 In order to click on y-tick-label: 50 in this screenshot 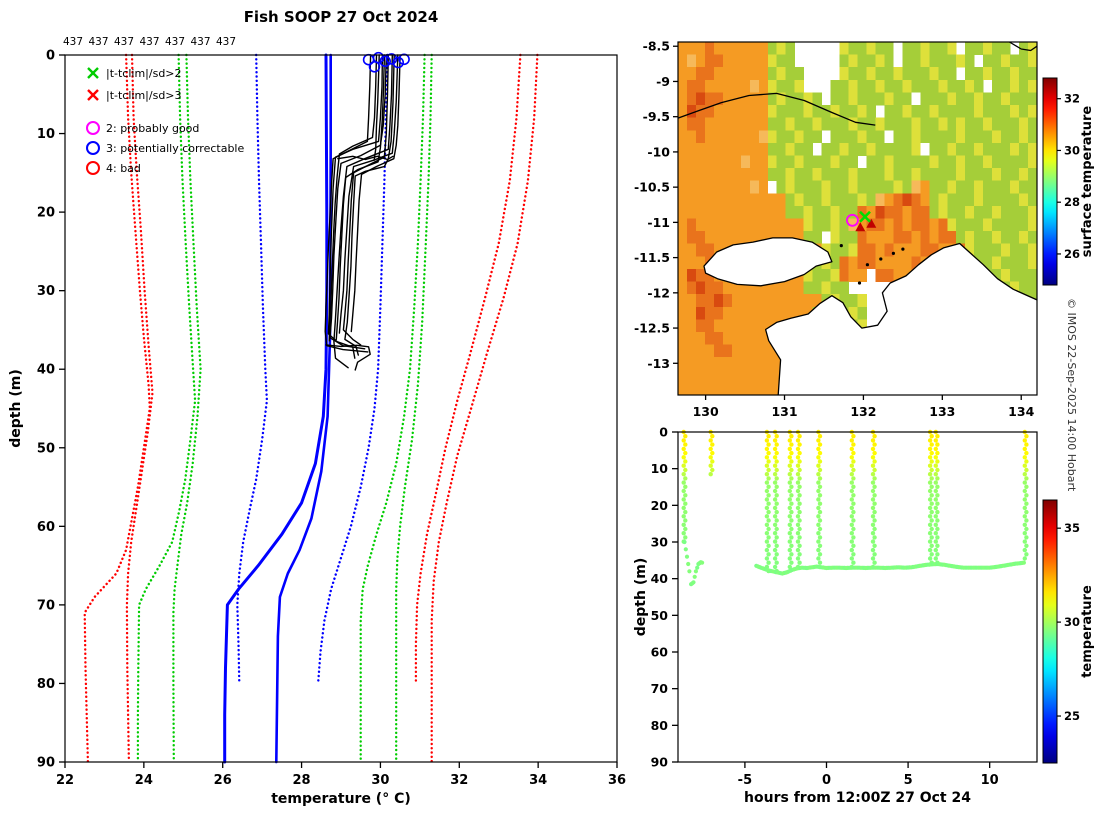, I will do `click(46, 448)`.